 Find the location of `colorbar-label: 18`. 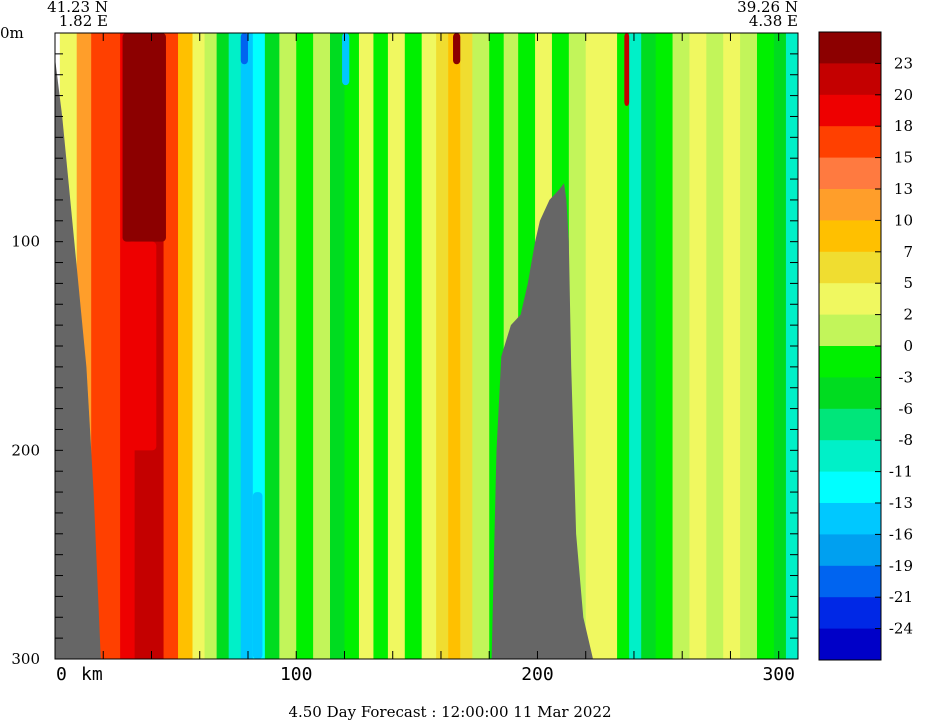

colorbar-label: 18 is located at coordinates (903, 126).